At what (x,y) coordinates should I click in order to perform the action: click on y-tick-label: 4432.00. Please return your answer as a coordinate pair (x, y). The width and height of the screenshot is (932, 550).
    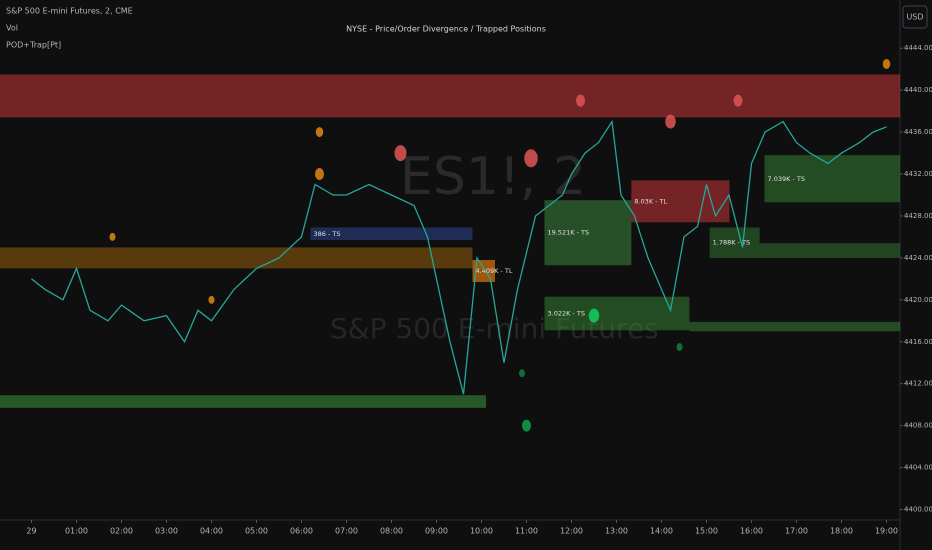
    Looking at the image, I should click on (918, 174).